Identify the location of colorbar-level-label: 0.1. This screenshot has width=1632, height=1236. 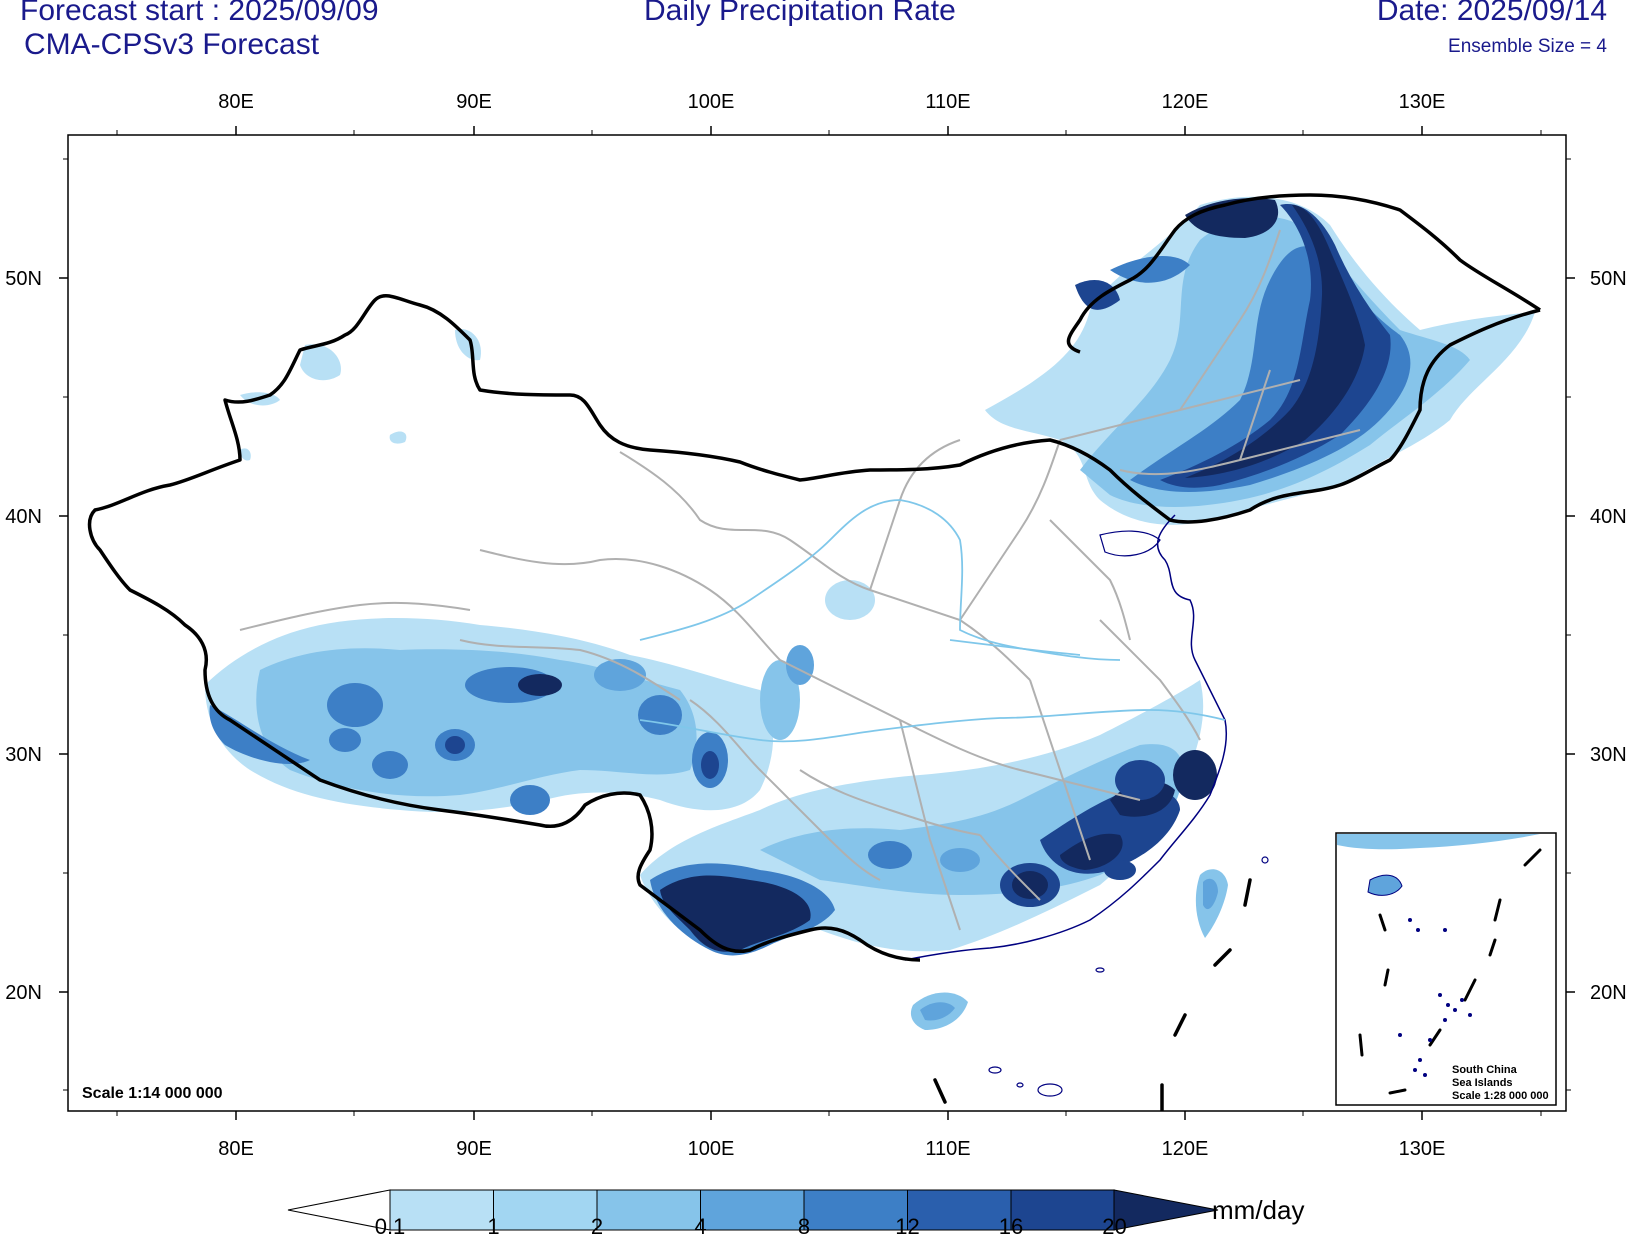
(390, 1225).